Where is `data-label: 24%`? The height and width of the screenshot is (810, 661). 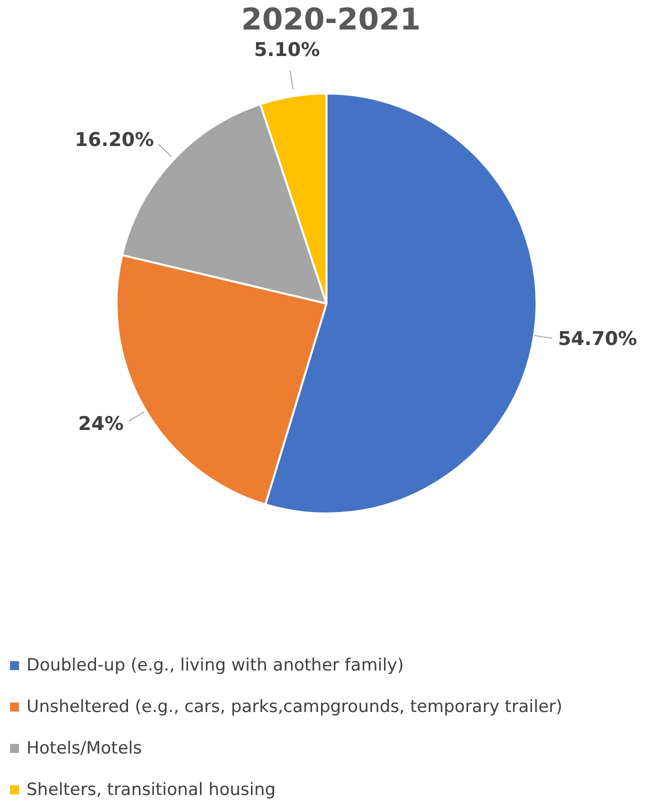 data-label: 24% is located at coordinates (101, 424).